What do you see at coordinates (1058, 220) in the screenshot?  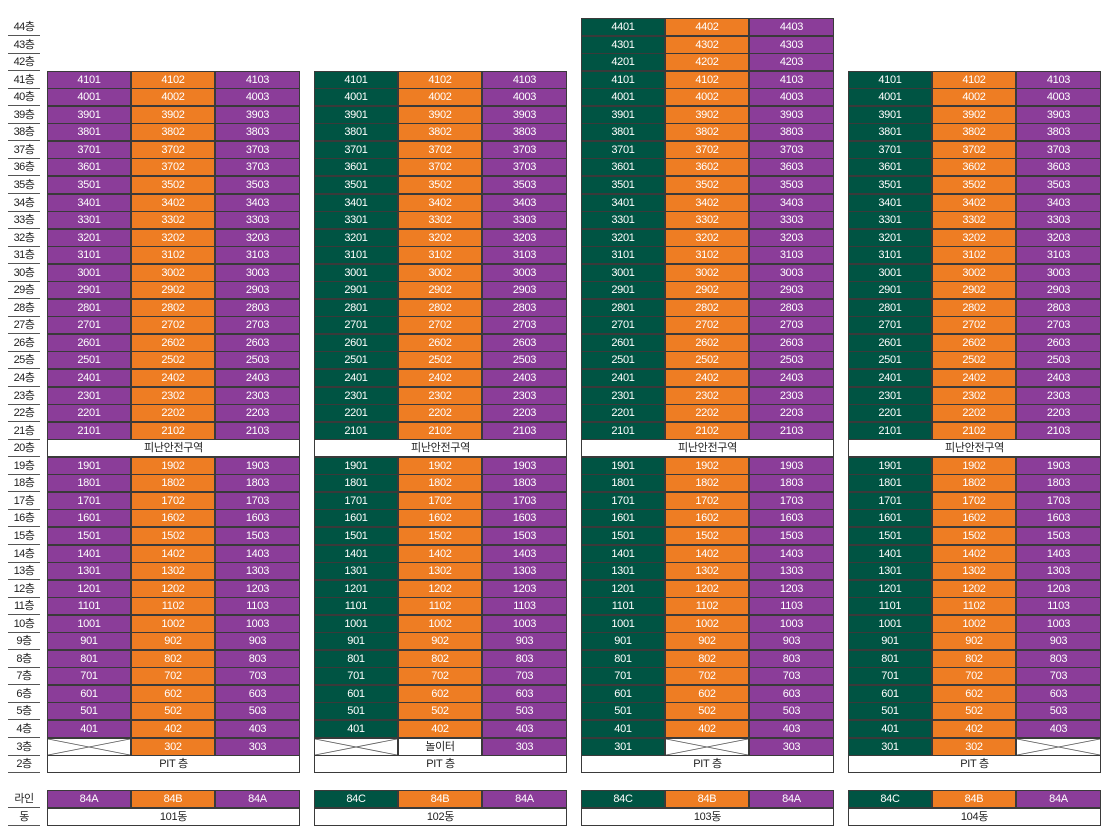 I see `unit-cell: 3303` at bounding box center [1058, 220].